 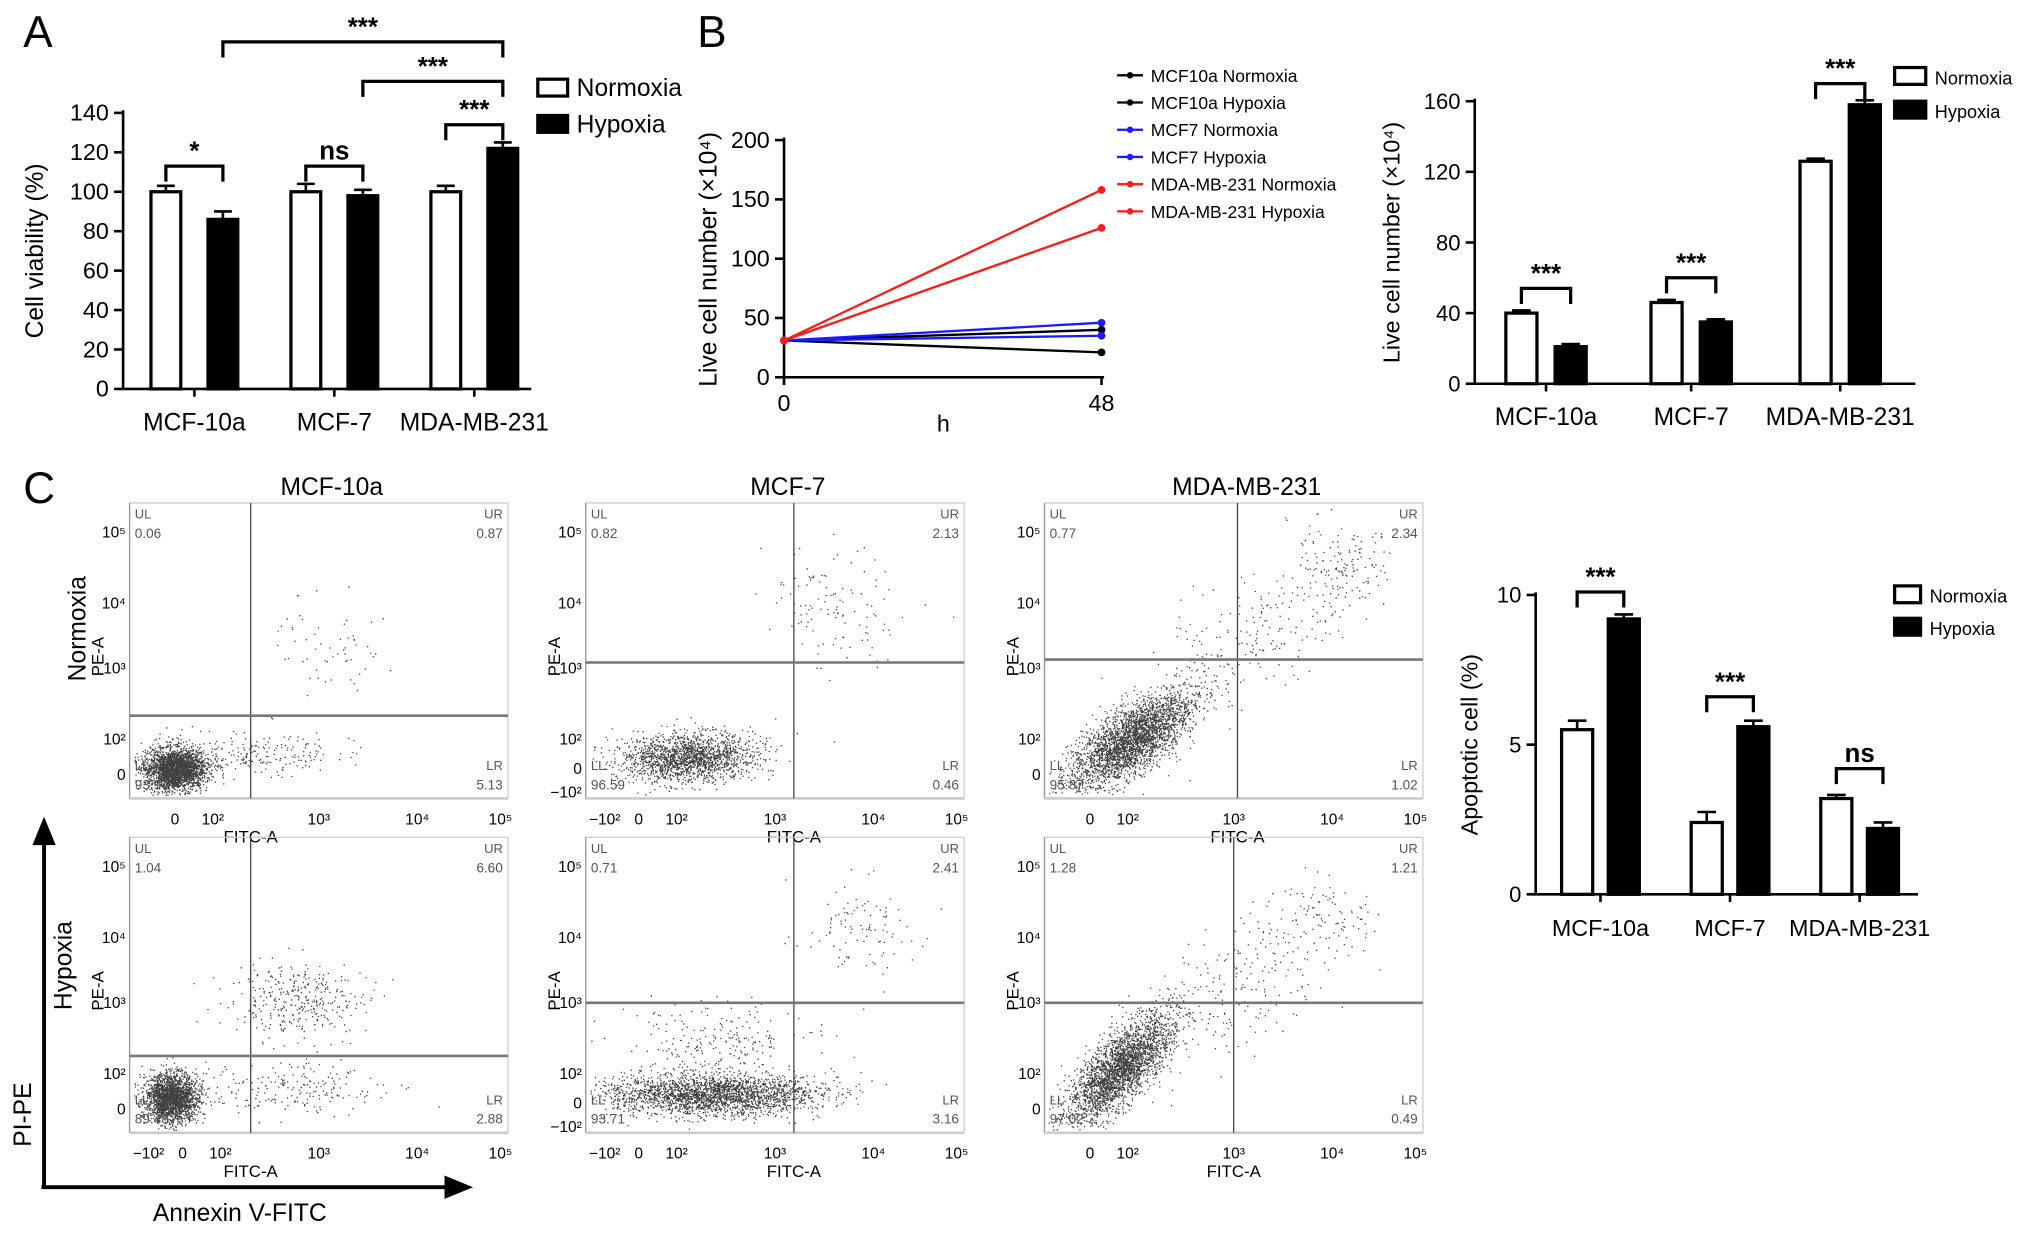 What do you see at coordinates (946, 784) in the screenshot?
I see `quadrant-value-lr: 0.46` at bounding box center [946, 784].